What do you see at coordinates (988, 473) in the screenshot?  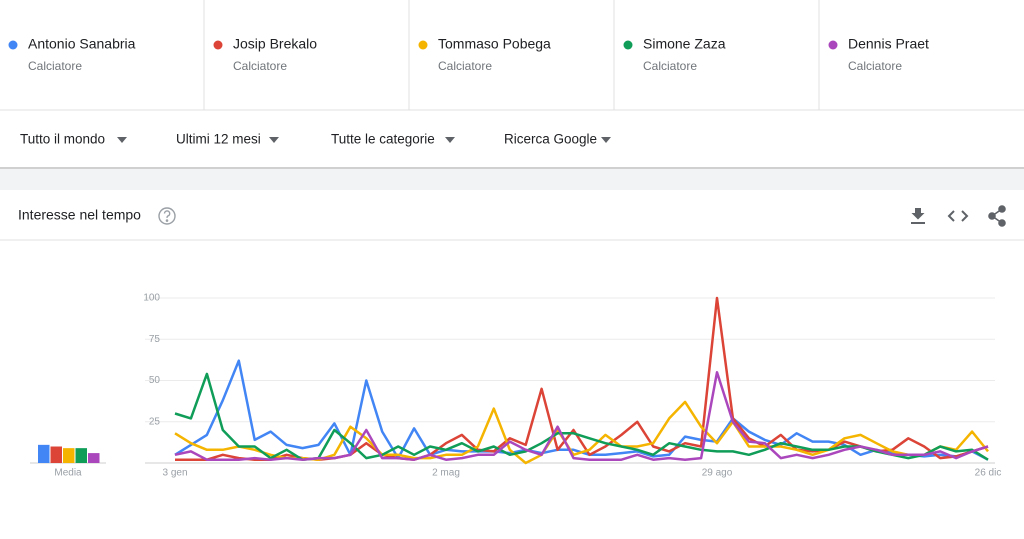 I see `x-tick-label: 26 dic` at bounding box center [988, 473].